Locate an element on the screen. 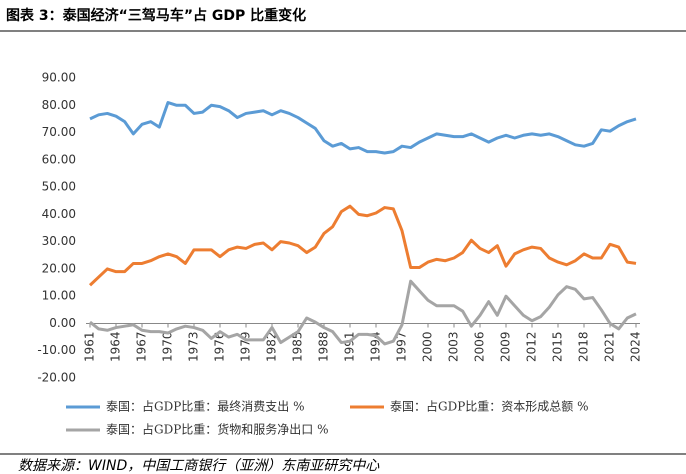  x-tick-label: 2009 is located at coordinates (506, 346).